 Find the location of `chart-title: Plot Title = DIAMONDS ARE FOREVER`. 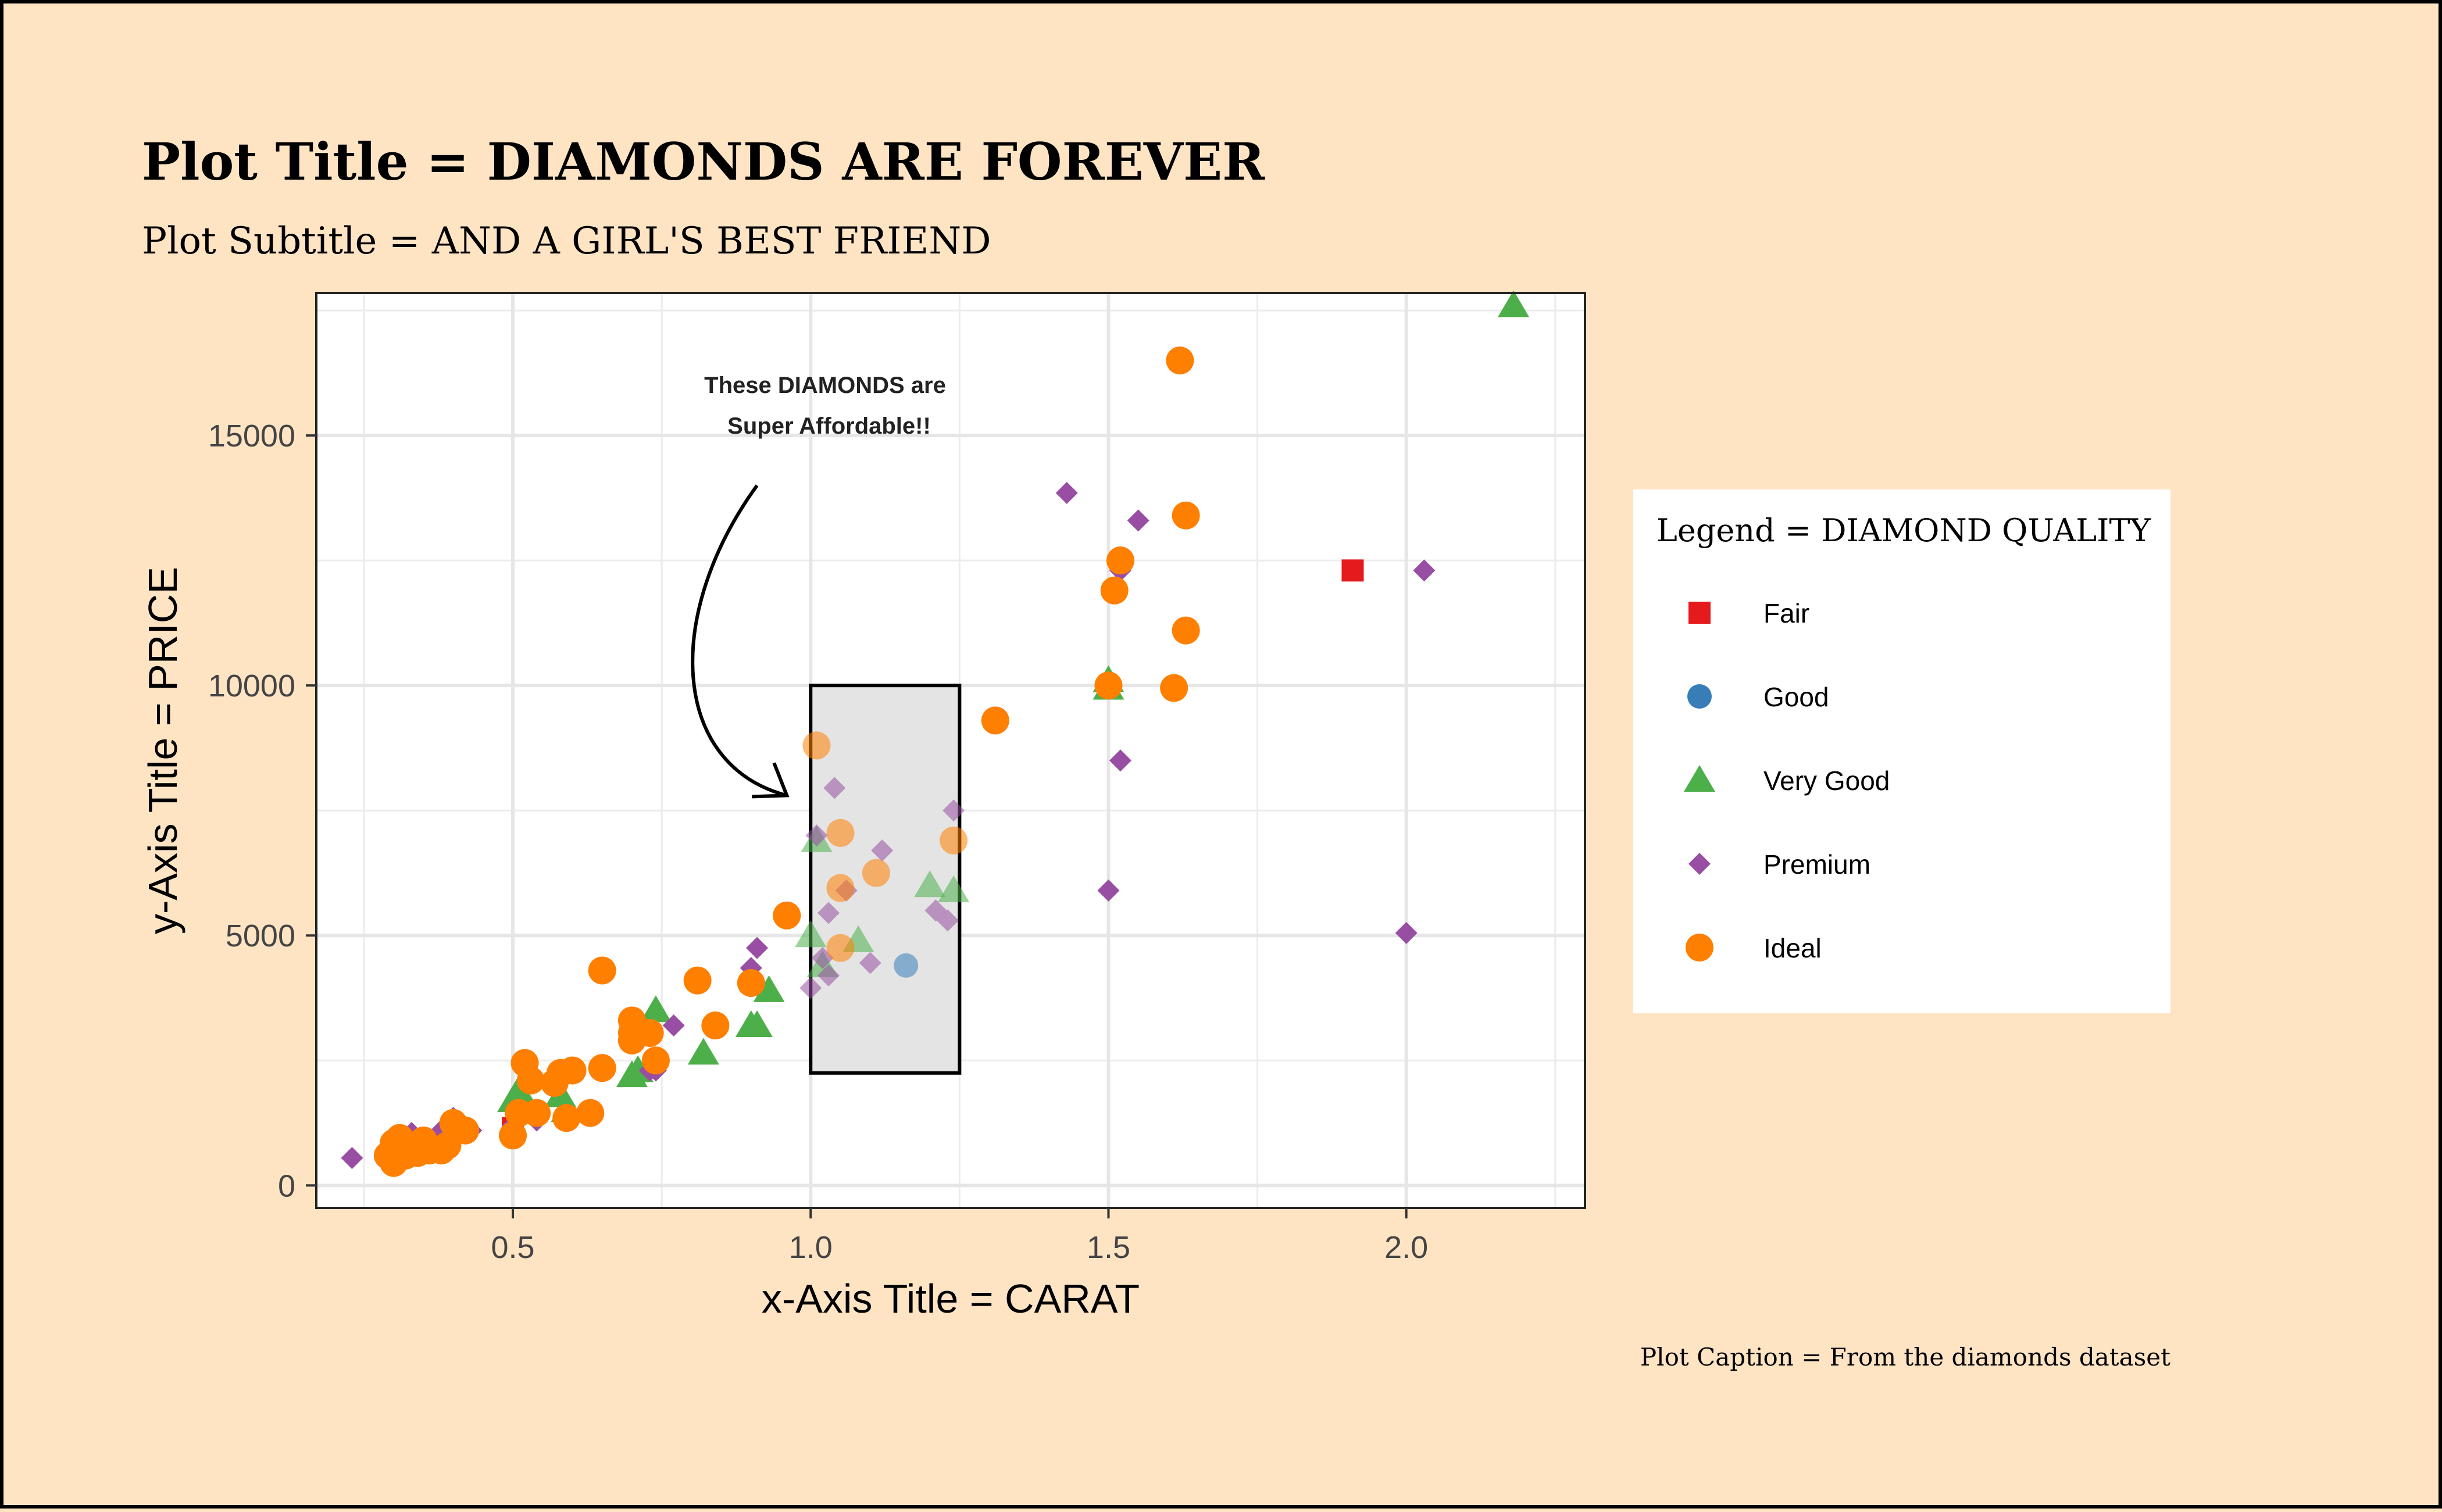

chart-title: Plot Title = DIAMONDS ARE FOREVER is located at coordinates (703, 162).